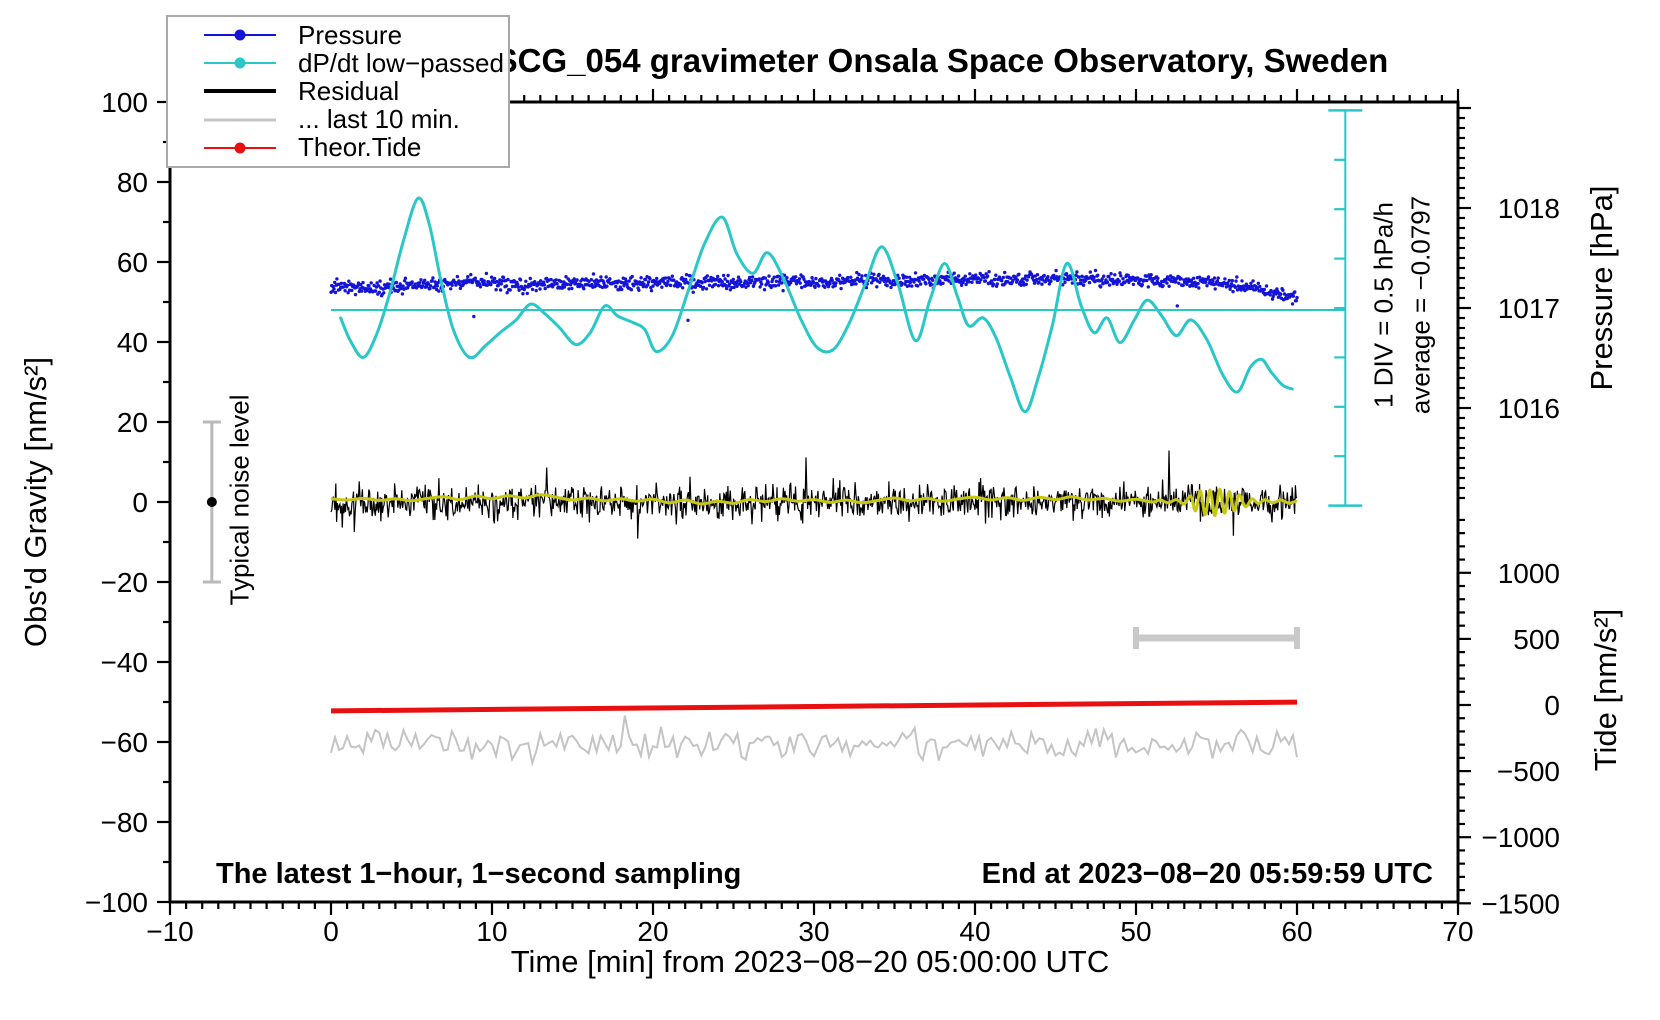 The width and height of the screenshot is (1660, 1020). I want to click on x-tick-label: 30, so click(813, 931).